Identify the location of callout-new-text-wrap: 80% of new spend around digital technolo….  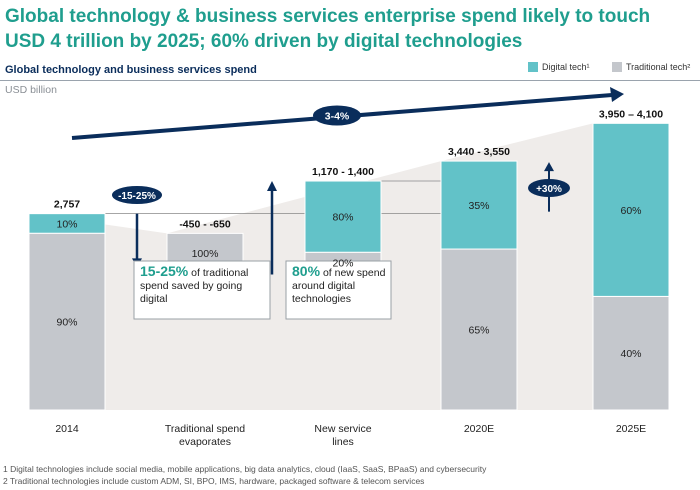
(339, 285).